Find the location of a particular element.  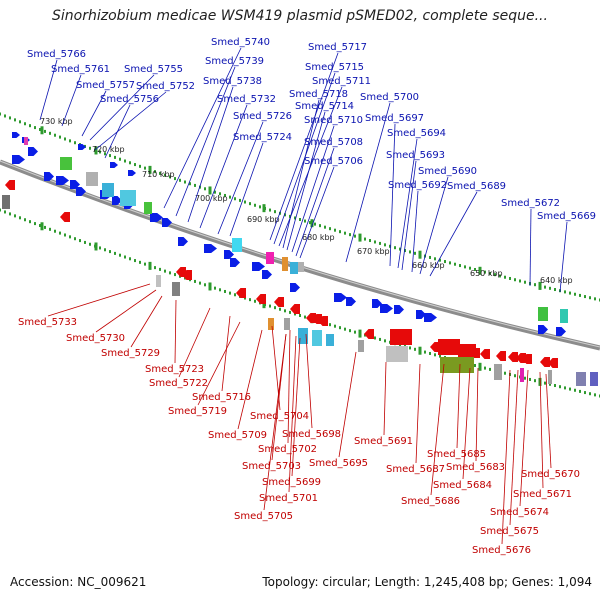

reverse-gene-label: Smed_5699 is located at coordinates (291, 482).